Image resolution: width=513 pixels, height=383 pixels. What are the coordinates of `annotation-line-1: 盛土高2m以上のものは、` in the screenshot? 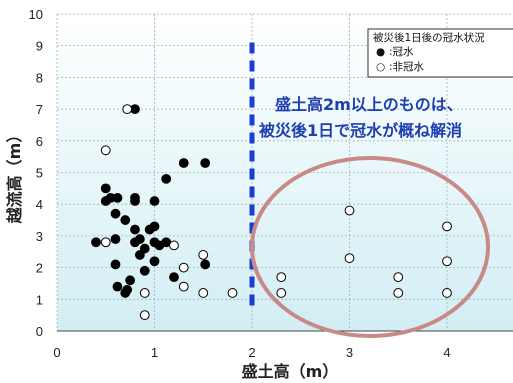 It's located at (369, 104).